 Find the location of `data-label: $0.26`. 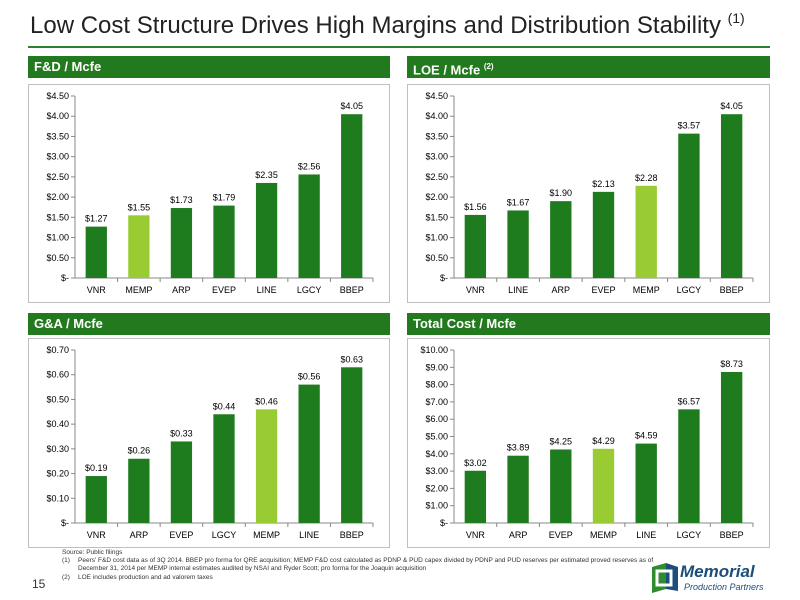

data-label: $0.26 is located at coordinates (139, 451).